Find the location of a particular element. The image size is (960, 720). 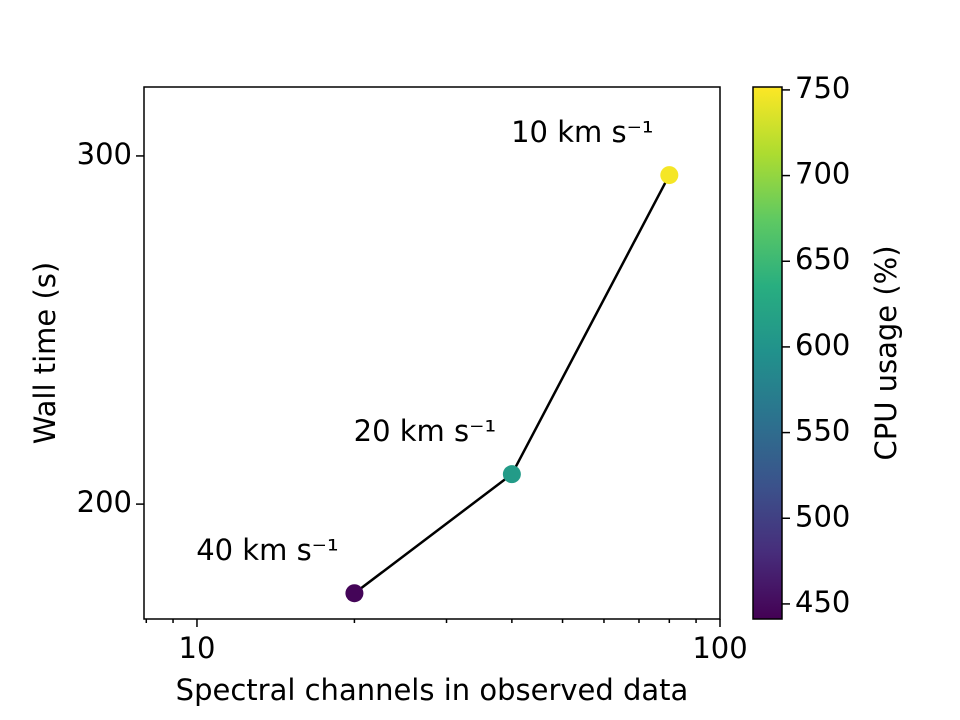

annotation: 20 km s⁻¹ is located at coordinates (425, 431).